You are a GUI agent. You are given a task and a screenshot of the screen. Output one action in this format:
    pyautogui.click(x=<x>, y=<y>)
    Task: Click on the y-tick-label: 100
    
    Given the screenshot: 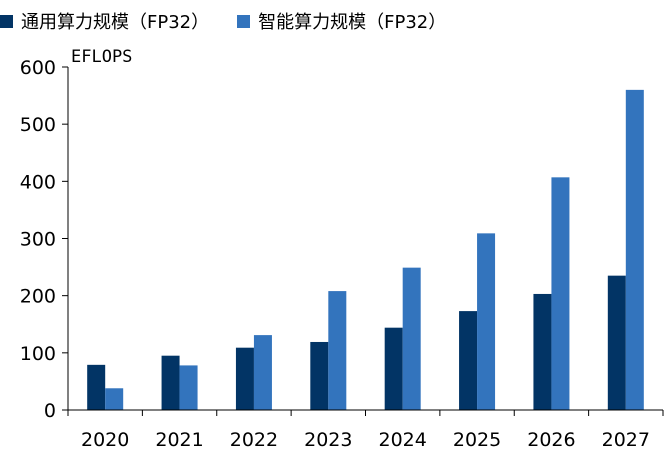 What is the action you would take?
    pyautogui.click(x=38, y=354)
    